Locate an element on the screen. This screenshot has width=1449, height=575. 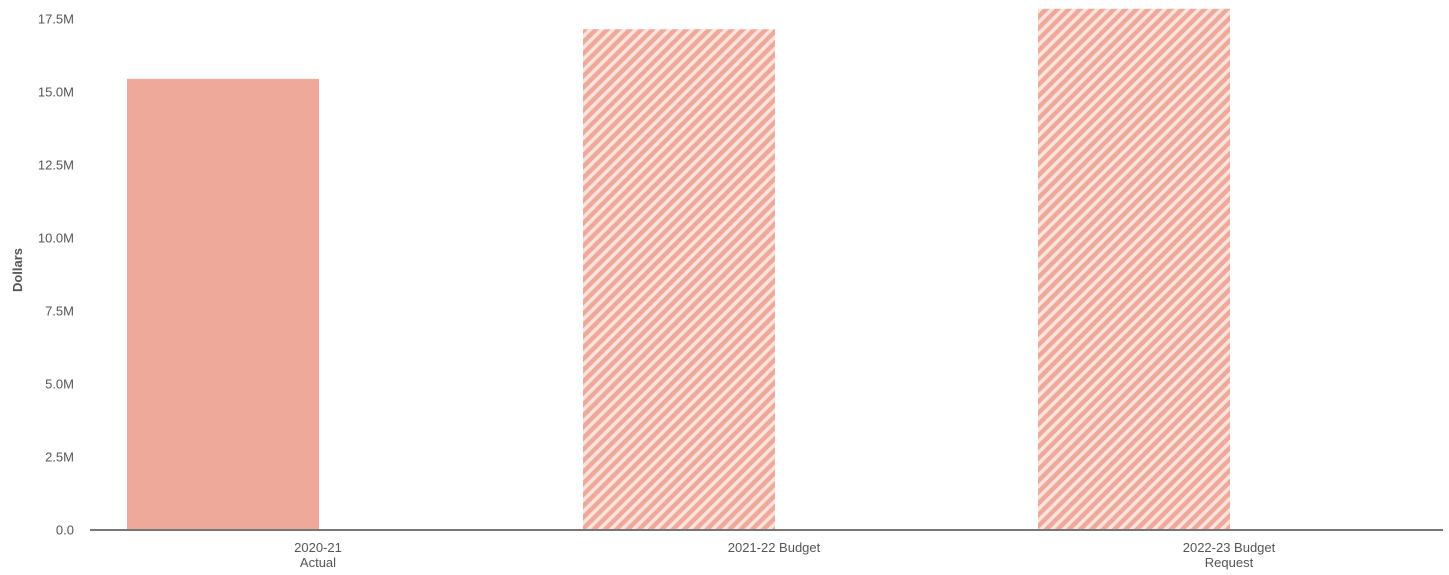
y-tick-label: 5.0M is located at coordinates (59, 384).